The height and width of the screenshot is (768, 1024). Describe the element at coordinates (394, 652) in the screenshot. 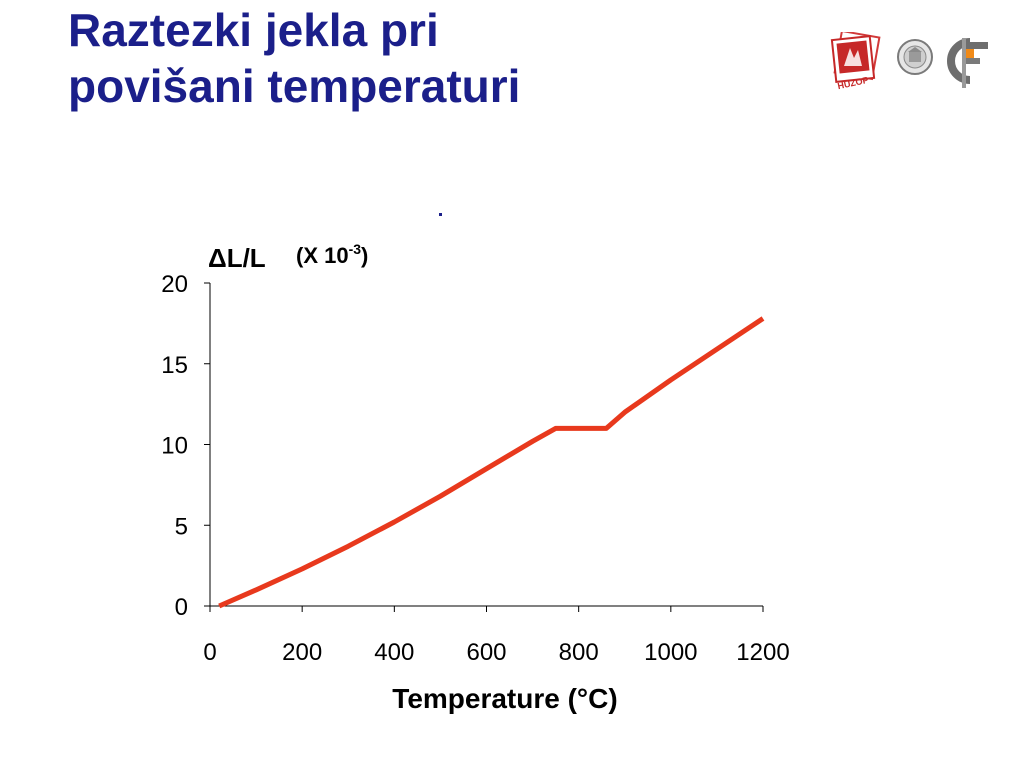

I see `x-tick-label: 400` at that location.